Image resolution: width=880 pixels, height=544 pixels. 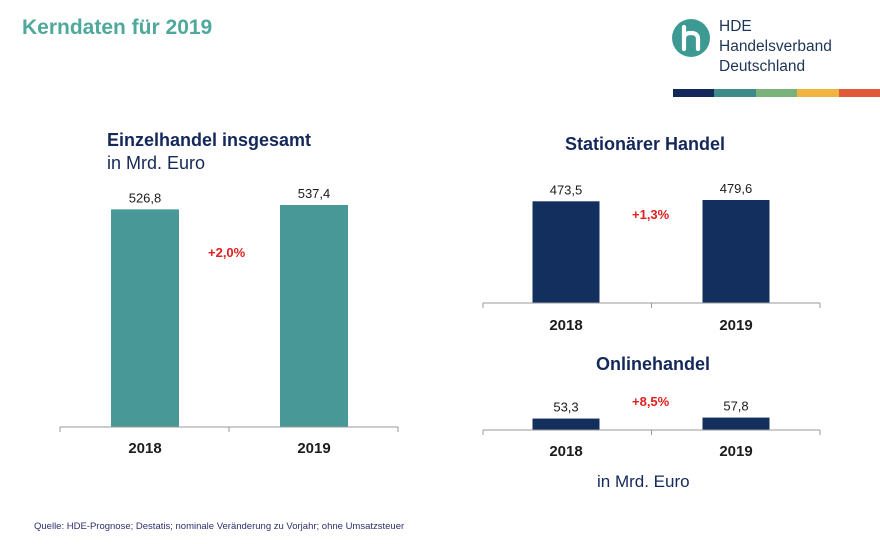 I want to click on category-label-einzelhandel-2019: 2019, so click(x=313, y=448).